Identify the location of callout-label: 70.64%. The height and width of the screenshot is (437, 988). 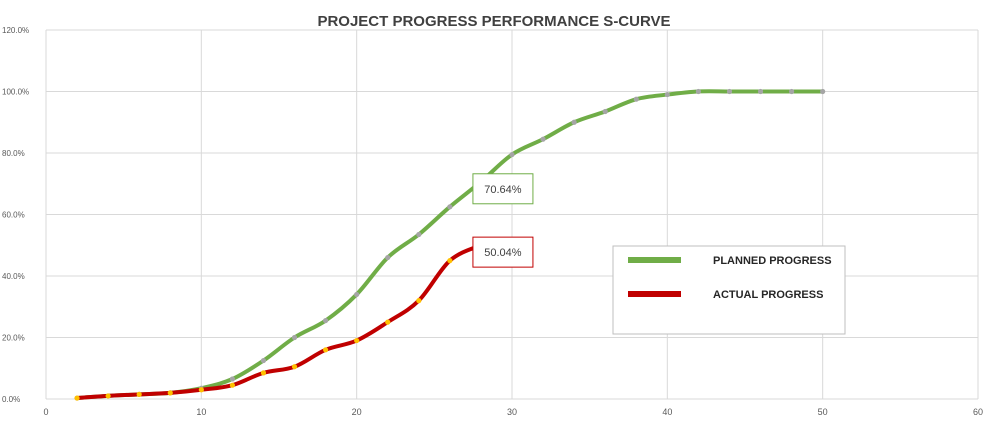
(503, 190).